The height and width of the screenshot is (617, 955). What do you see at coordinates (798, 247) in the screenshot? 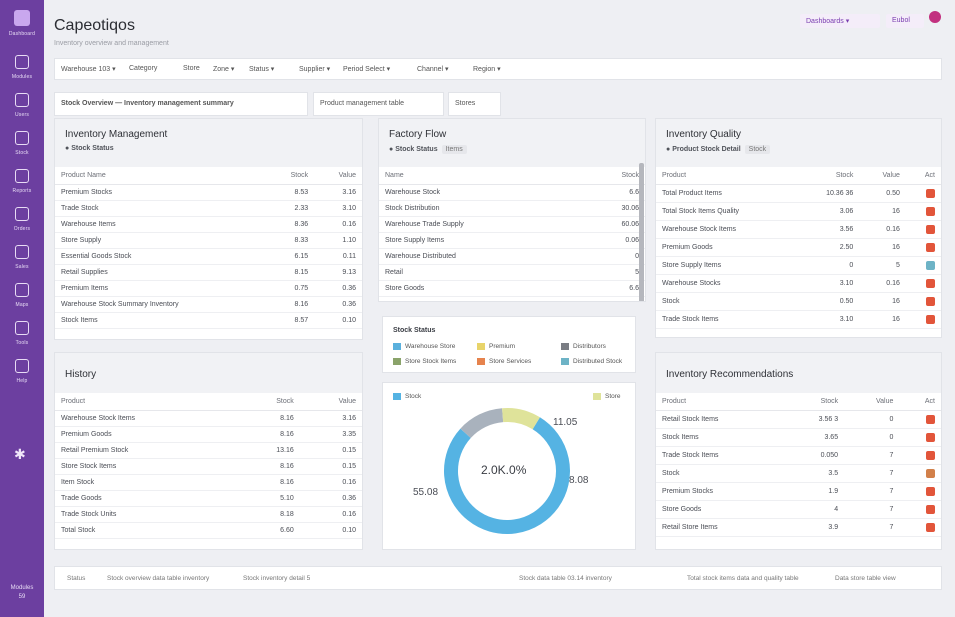
I see `table-row: Premium Goods 2.50 16` at bounding box center [798, 247].